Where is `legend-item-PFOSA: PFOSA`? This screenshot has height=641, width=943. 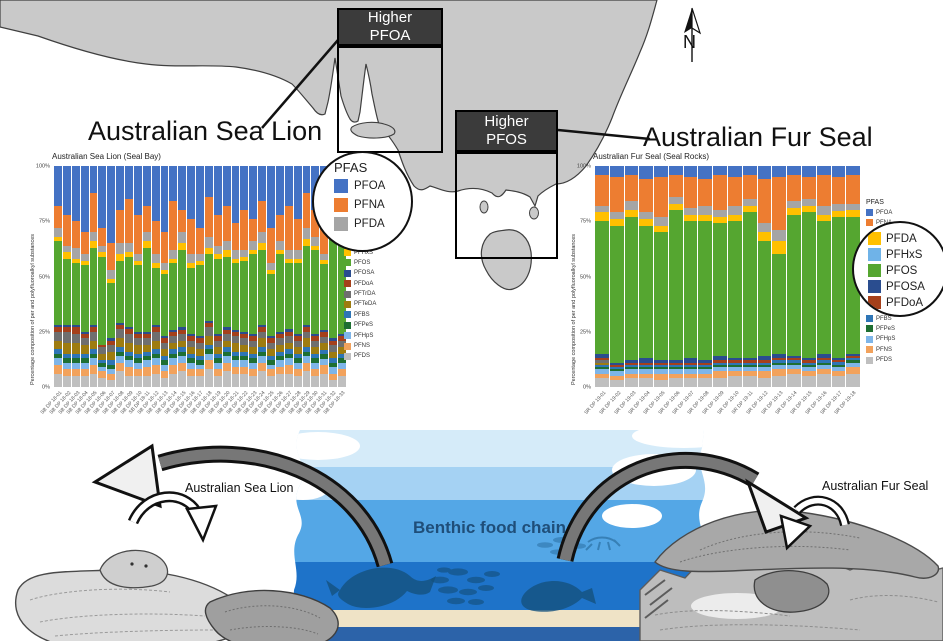
legend-item-PFOSA: PFOSA is located at coordinates (905, 286).